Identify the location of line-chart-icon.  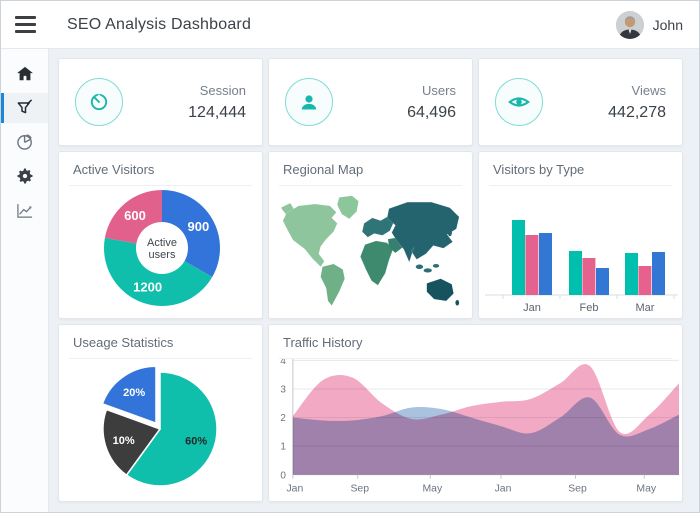
(24, 211).